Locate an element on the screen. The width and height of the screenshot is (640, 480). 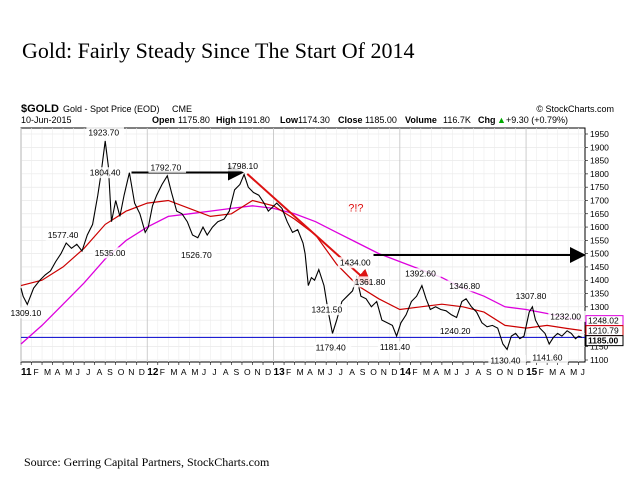
value-label: 1232.00 is located at coordinates (565, 316).